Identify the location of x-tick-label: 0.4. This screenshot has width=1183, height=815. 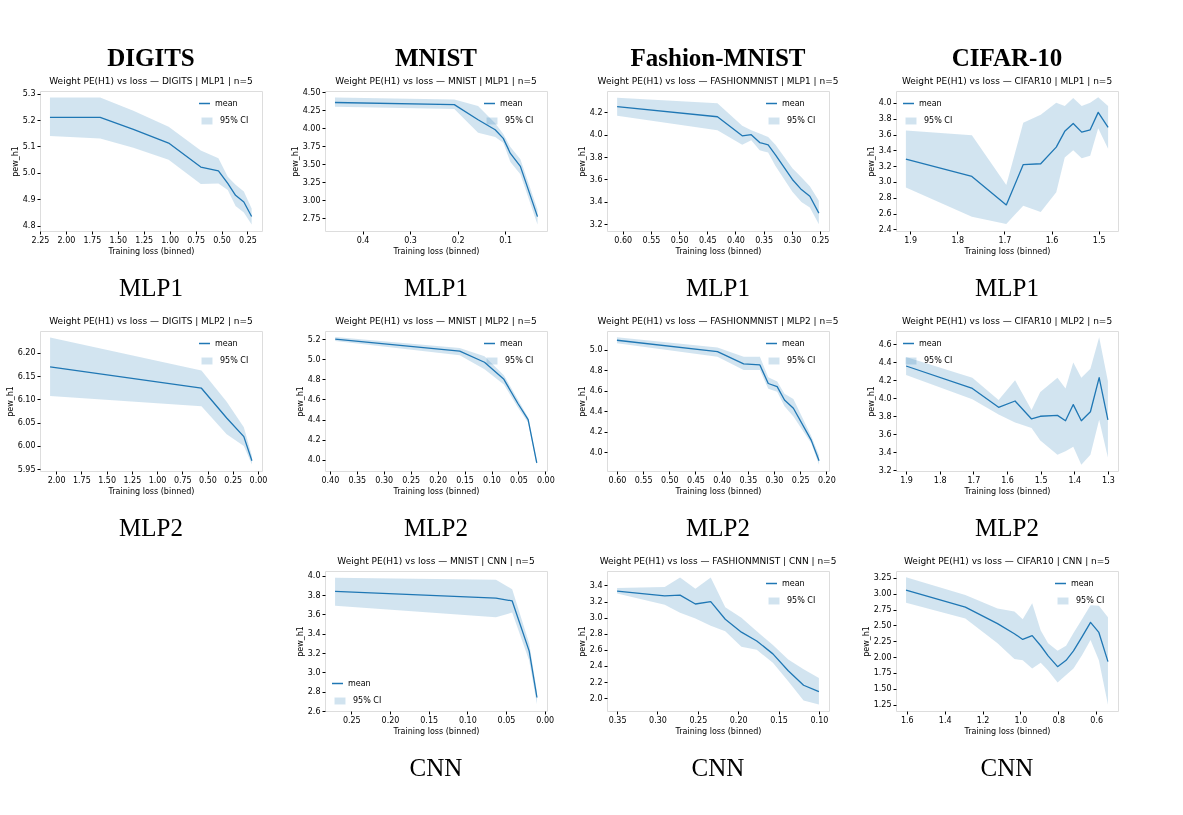
(363, 240).